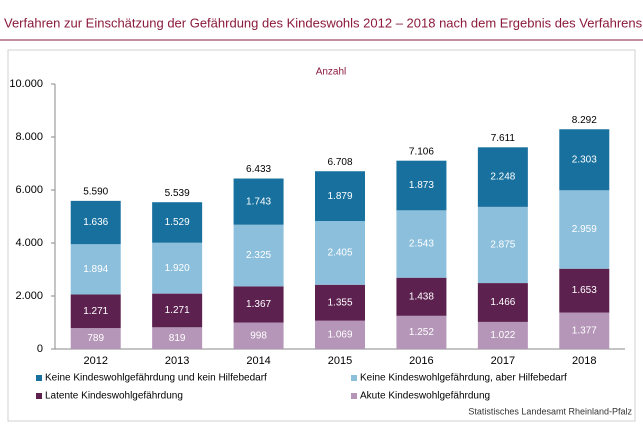 Image resolution: width=643 pixels, height=427 pixels. What do you see at coordinates (258, 361) in the screenshot?
I see `x-tick-label: 2014` at bounding box center [258, 361].